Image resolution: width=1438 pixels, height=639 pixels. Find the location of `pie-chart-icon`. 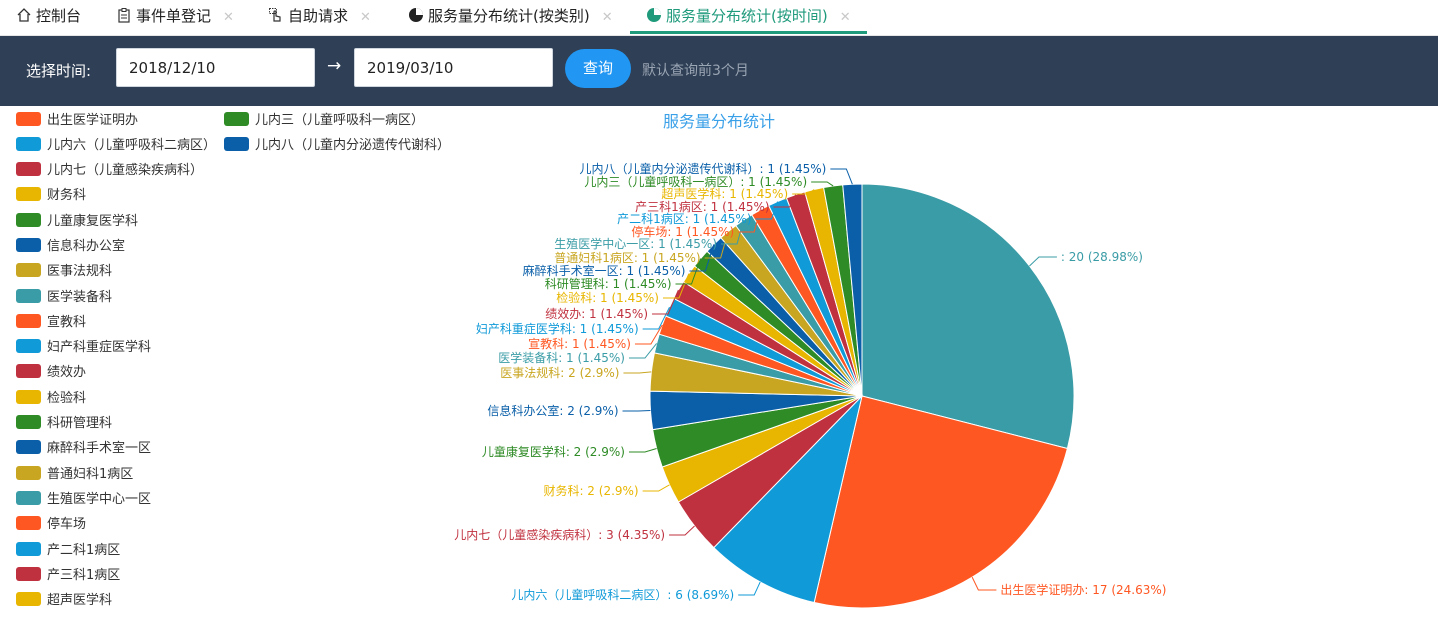

pie-chart-icon is located at coordinates (654, 15).